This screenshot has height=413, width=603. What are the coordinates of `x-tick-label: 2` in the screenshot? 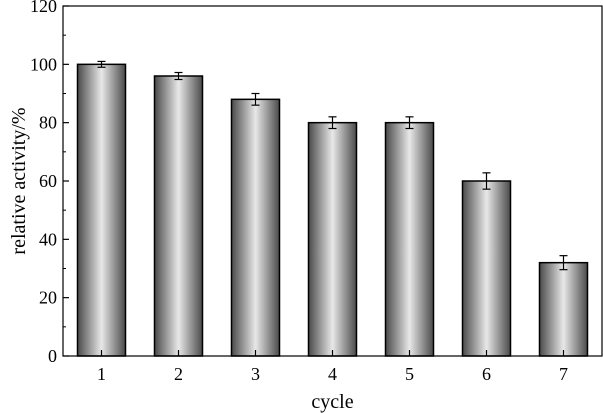 It's located at (178, 374).